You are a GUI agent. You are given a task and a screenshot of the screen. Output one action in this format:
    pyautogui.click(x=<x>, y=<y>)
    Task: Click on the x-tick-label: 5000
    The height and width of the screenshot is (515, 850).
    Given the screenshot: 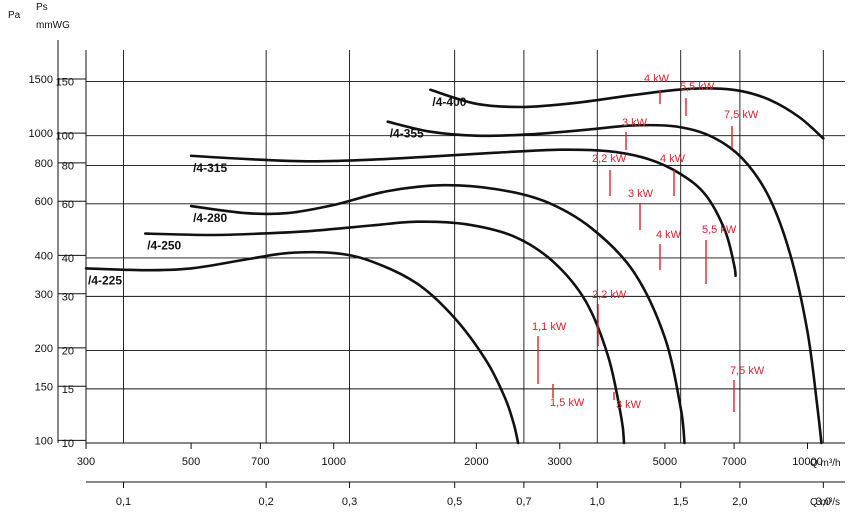 What is the action you would take?
    pyautogui.click(x=665, y=462)
    